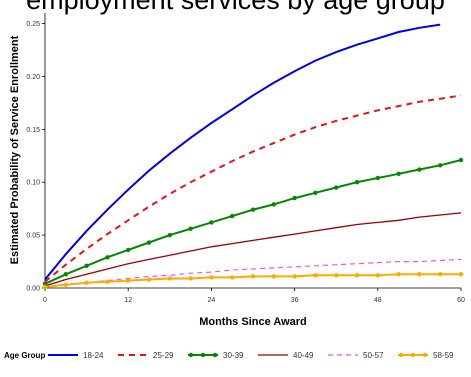 The image size is (471, 377). Describe the element at coordinates (356, 355) in the screenshot. I see `legend-item-50-57: 50-57` at that location.